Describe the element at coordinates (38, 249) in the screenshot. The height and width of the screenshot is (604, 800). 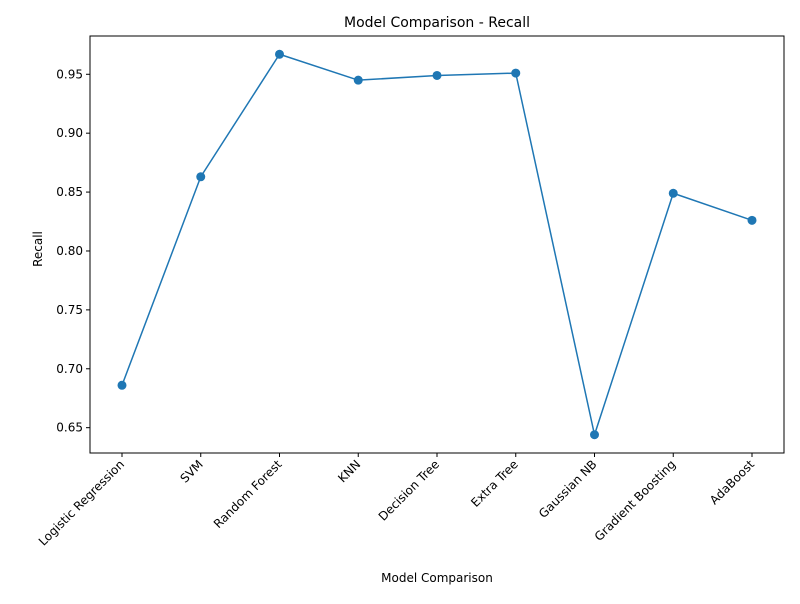
I see `y-axis-label: Recall` at that location.